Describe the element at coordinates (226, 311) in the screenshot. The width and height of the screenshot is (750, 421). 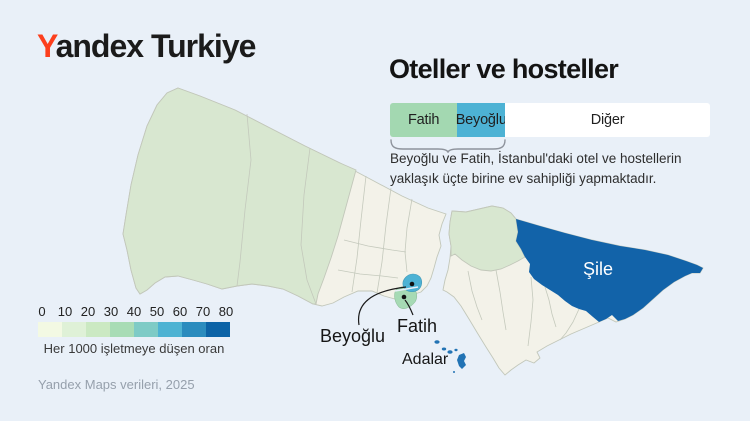
I see `legend-tick: 80` at that location.